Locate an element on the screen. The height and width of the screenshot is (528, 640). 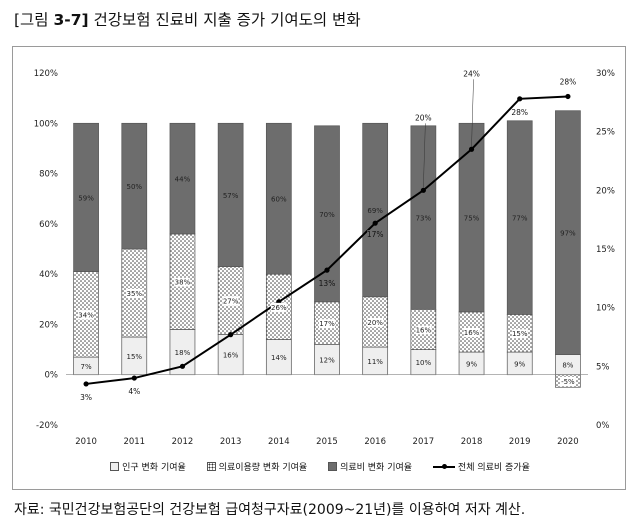
x-tick-label: 2020 is located at coordinates (568, 442).